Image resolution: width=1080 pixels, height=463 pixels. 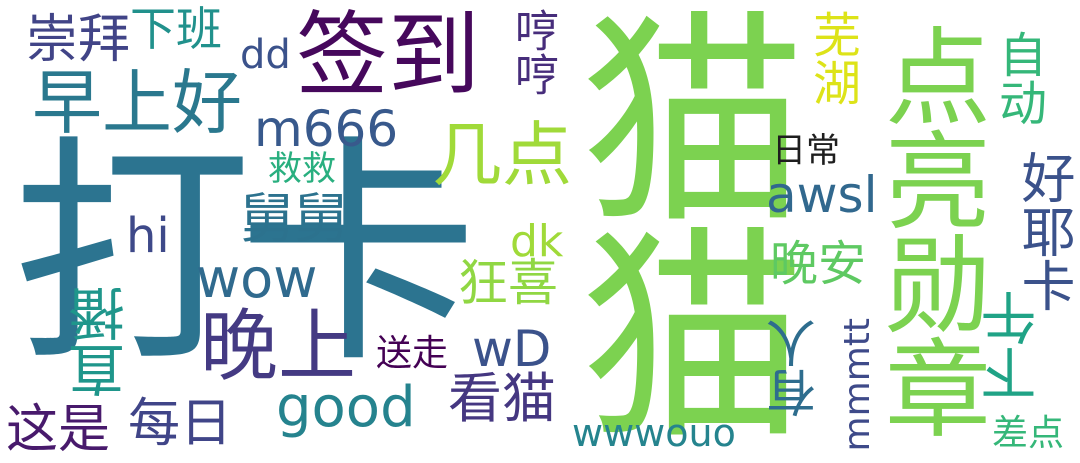 What do you see at coordinates (832, 58) in the screenshot?
I see `word-wuhu: 芜湖` at bounding box center [832, 58].